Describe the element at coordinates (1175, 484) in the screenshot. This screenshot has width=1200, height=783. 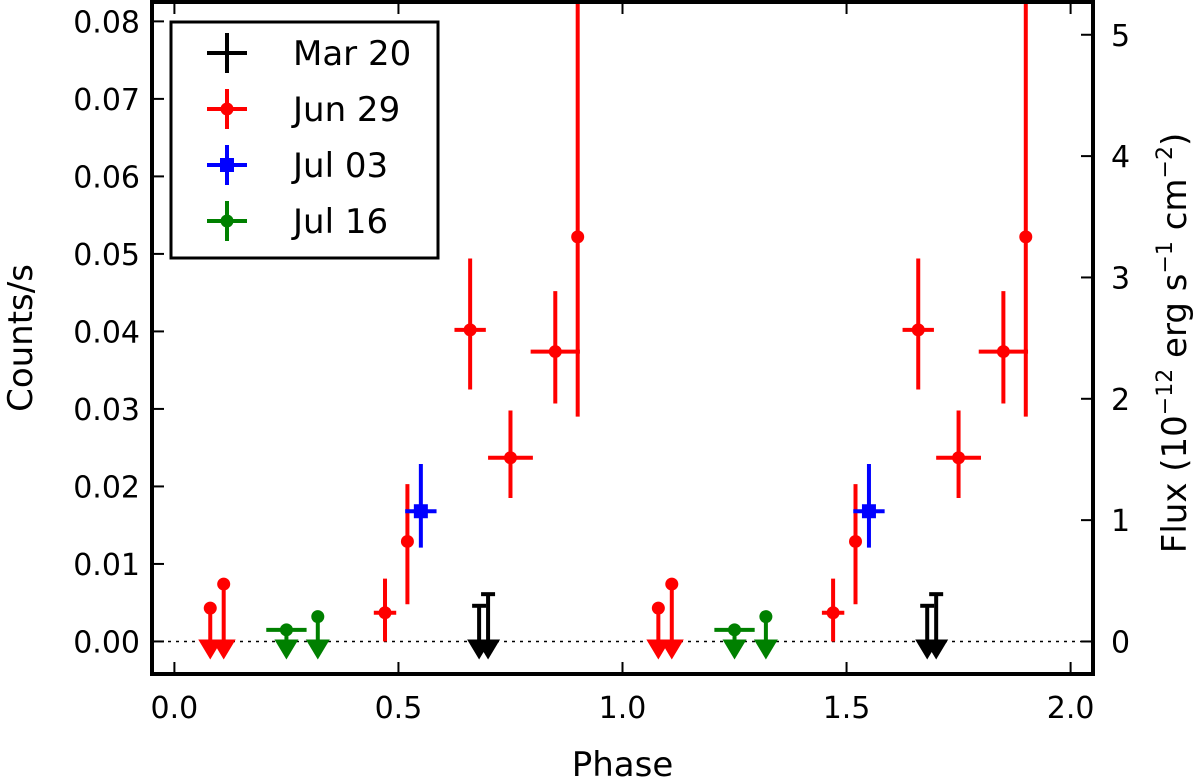
I see `right-axis-label-part: Flux (10` at that location.